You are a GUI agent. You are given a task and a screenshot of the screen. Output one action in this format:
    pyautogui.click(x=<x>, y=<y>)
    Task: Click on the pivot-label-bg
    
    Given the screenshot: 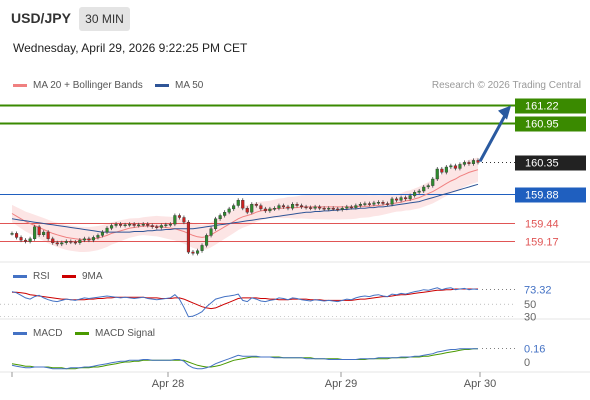 What is the action you would take?
    pyautogui.click(x=550, y=195)
    